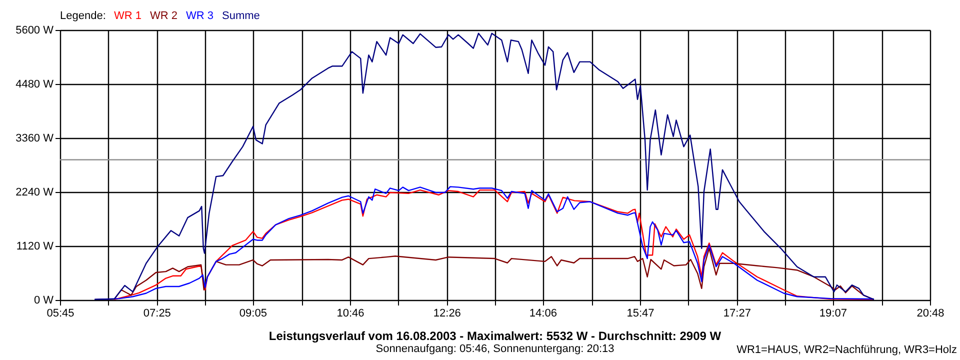 This screenshot has height=360, width=960. Describe the element at coordinates (241, 16) in the screenshot. I see `text: Summe` at that location.